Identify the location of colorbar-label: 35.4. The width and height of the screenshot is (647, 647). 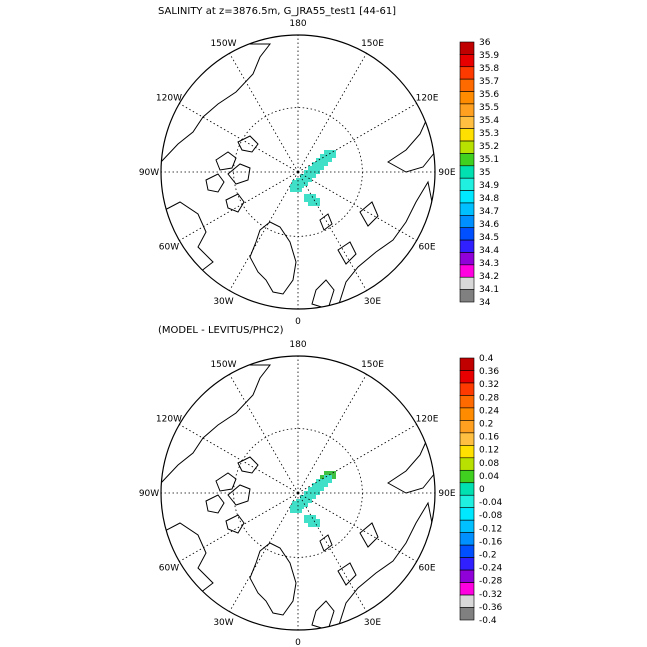
(489, 121).